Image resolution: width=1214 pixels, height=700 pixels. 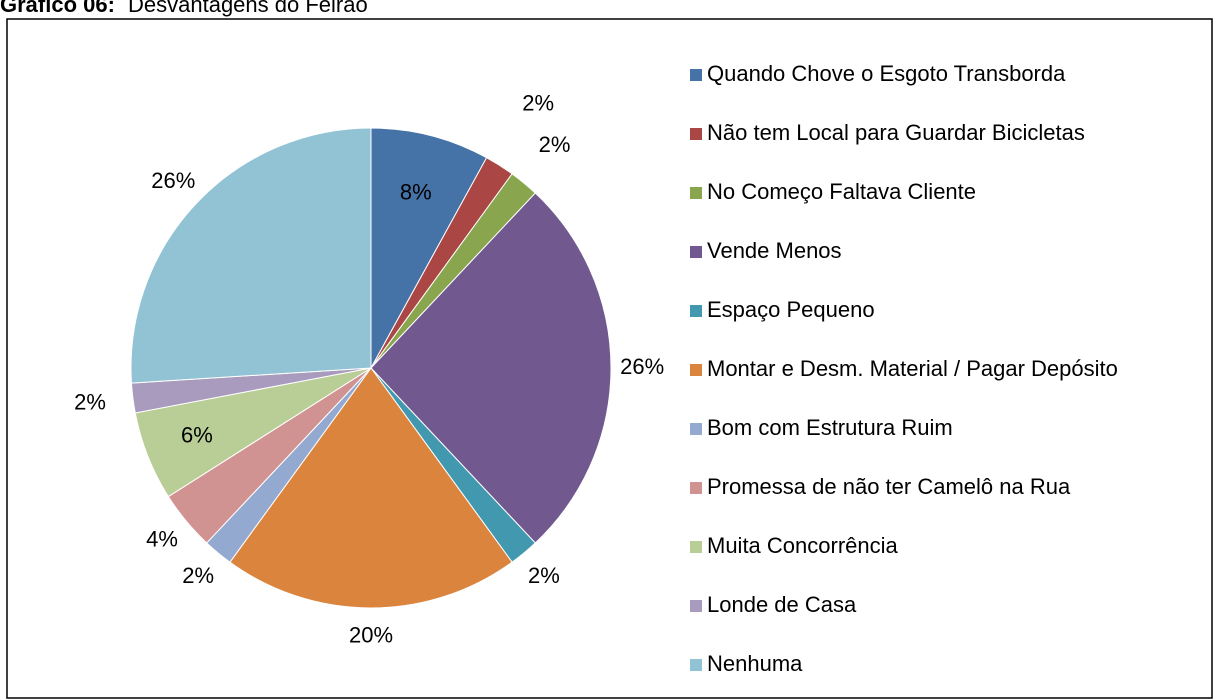 I want to click on legend-label: Quando Chove o Esgoto Transborda, so click(x=886, y=73).